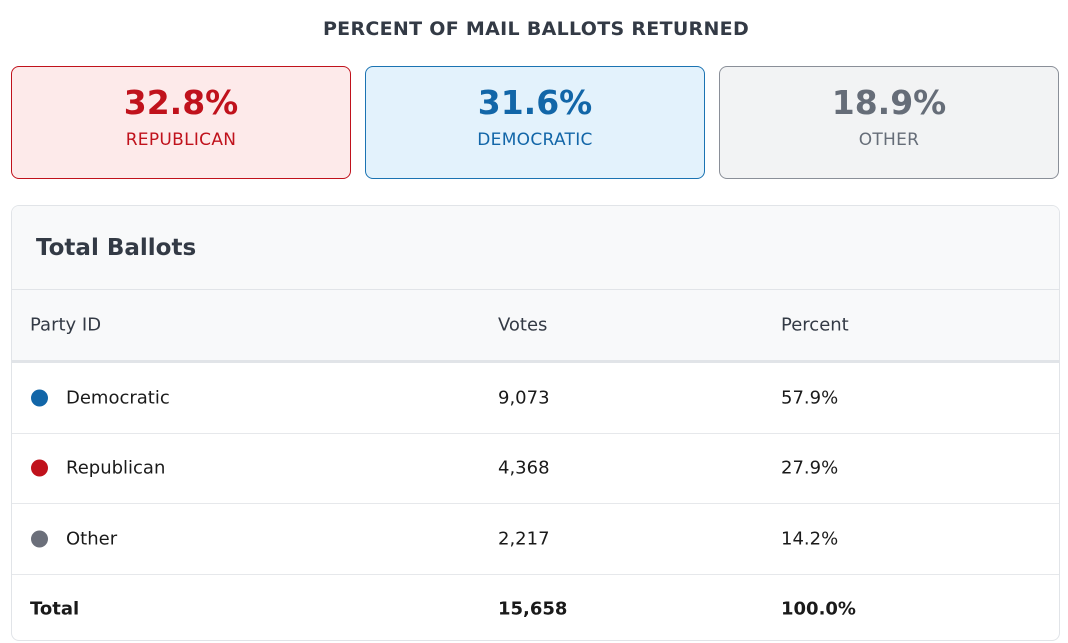  I want to click on table-row: Other 2,217 14.2%, so click(535, 539).